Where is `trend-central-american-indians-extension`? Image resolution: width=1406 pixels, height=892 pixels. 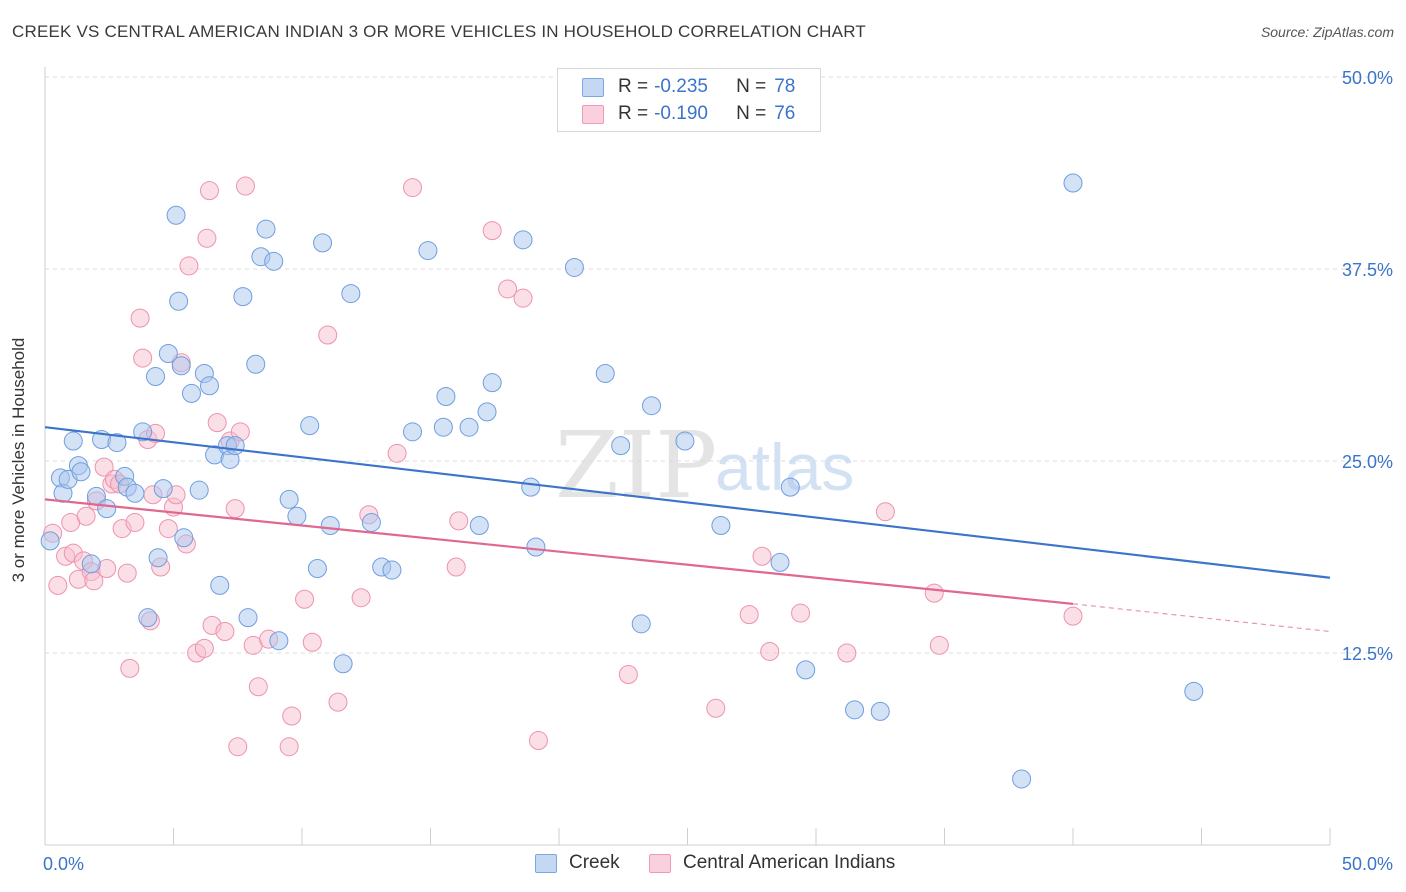
trend-central-american-indians-extension is located at coordinates (1201, 618).